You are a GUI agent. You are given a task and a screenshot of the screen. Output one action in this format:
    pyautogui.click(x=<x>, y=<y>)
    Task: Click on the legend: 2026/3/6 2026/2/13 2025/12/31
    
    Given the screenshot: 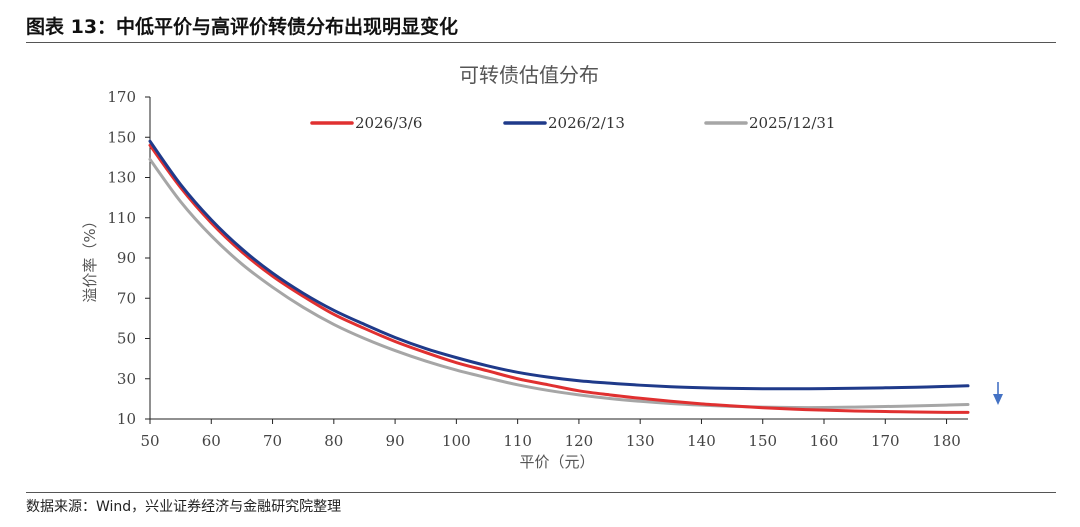 What is the action you would take?
    pyautogui.click(x=572, y=123)
    